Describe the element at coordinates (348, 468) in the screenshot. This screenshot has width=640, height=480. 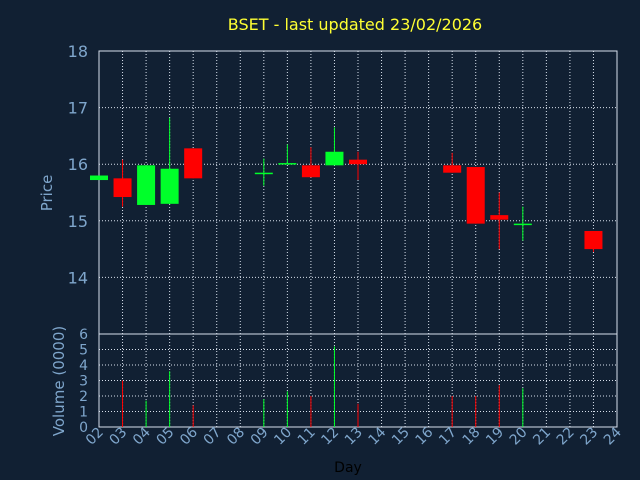
I see `x-axis-label: Day` at that location.